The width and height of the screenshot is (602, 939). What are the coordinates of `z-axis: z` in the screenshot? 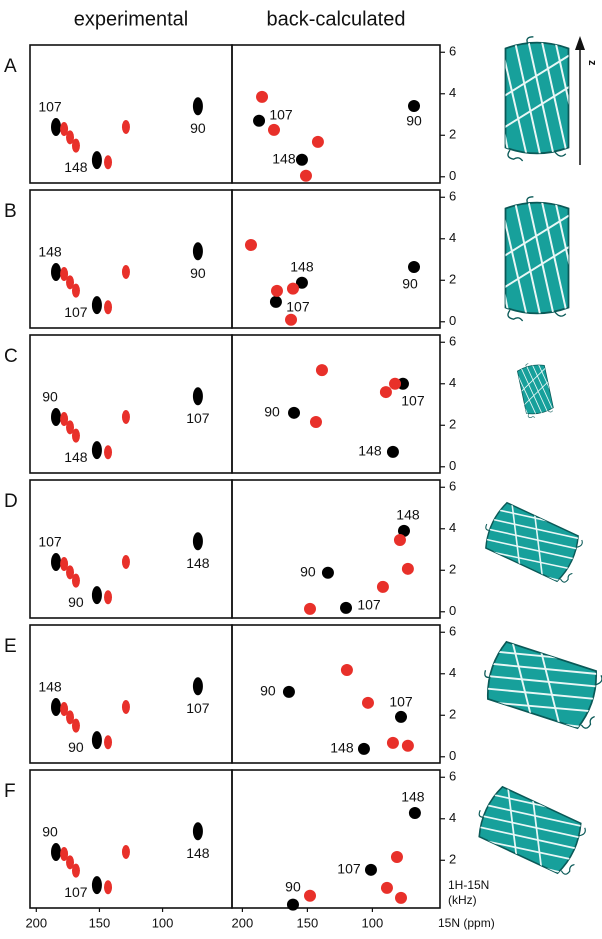 It's located at (586, 100).